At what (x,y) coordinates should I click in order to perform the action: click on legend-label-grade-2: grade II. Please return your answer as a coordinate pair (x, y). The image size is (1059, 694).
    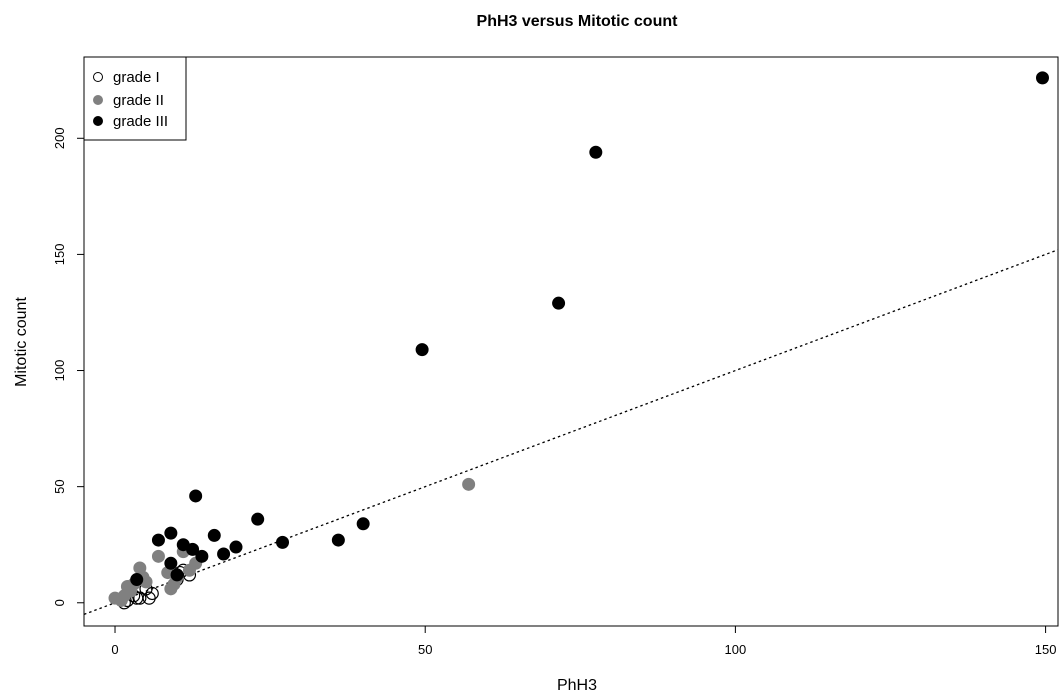
    Looking at the image, I should click on (138, 100).